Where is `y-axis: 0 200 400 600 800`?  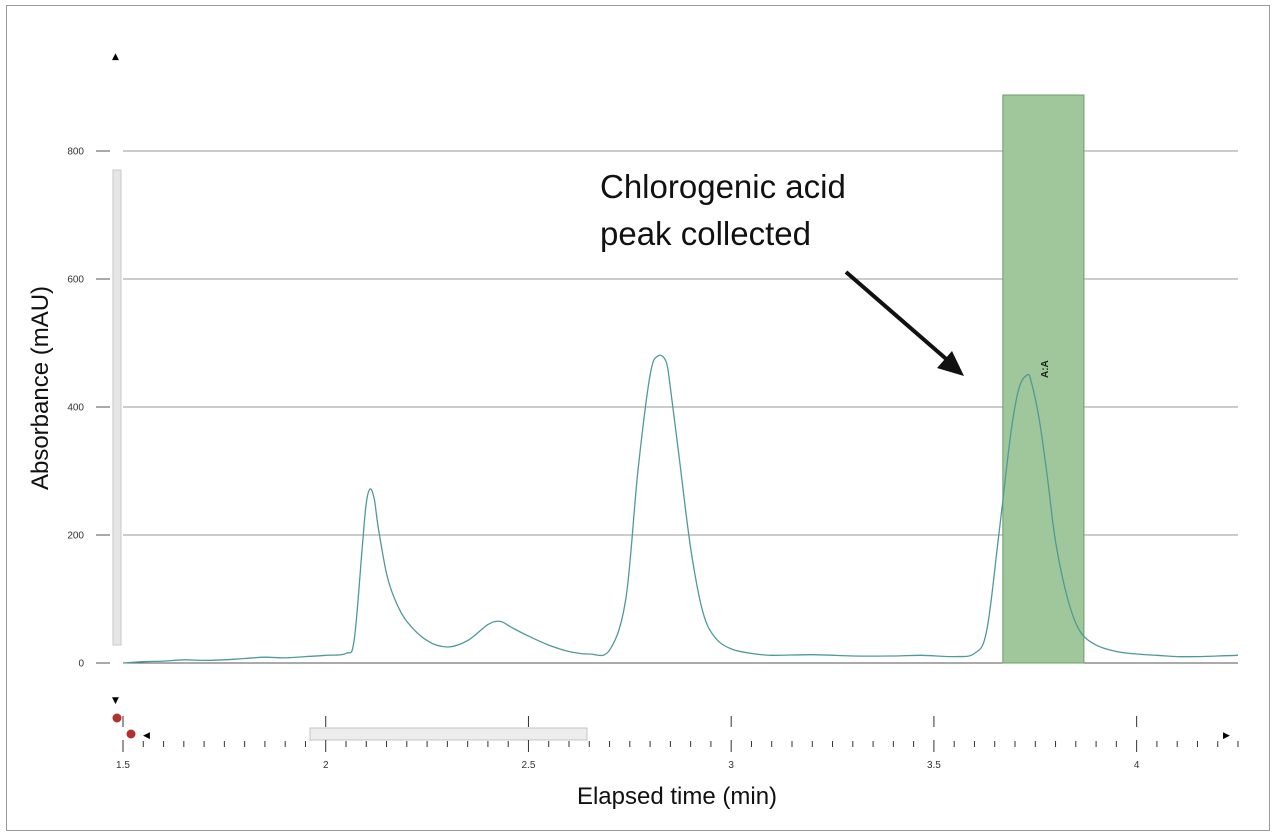
y-axis: 0 200 400 600 800 is located at coordinates (88, 408).